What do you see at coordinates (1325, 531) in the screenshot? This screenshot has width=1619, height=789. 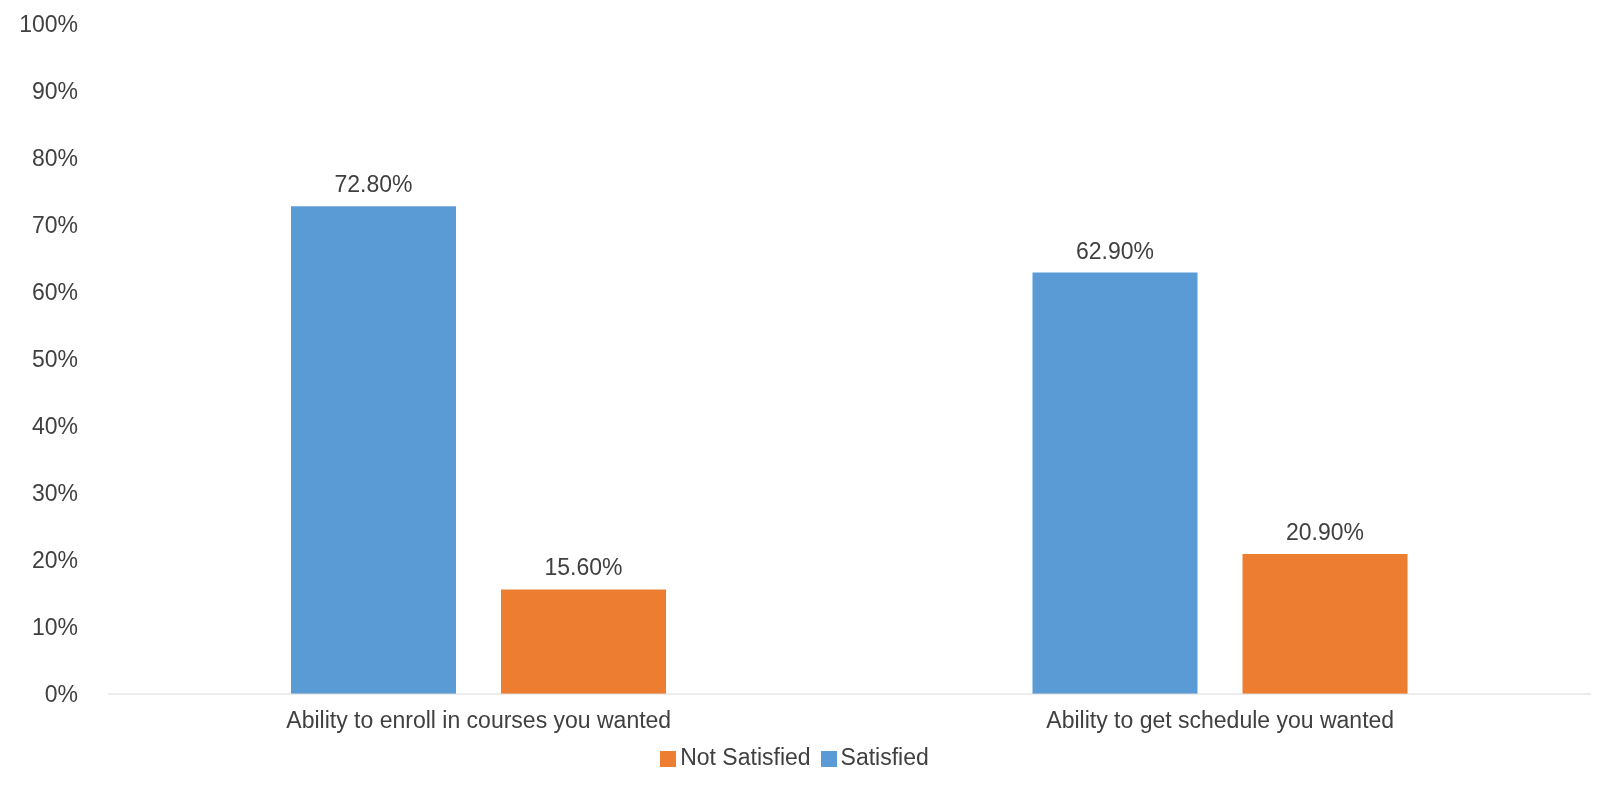 I see `data-label: 20.90%` at bounding box center [1325, 531].